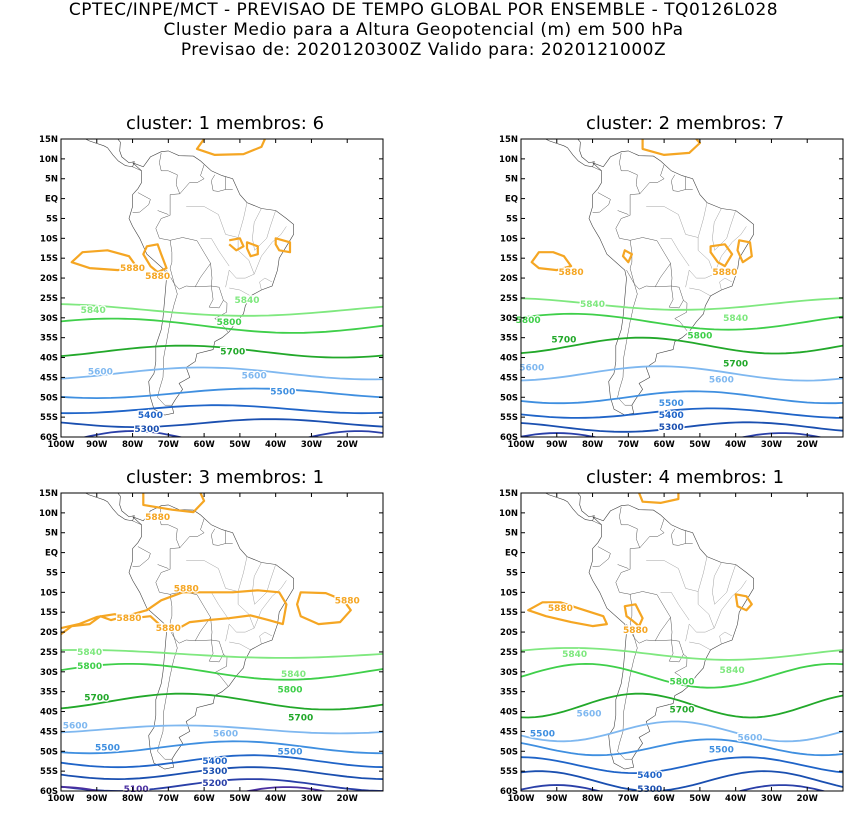 The height and width of the screenshot is (832, 847). What do you see at coordinates (49, 359) in the screenshot?
I see `lat-label: 40S` at bounding box center [49, 359].